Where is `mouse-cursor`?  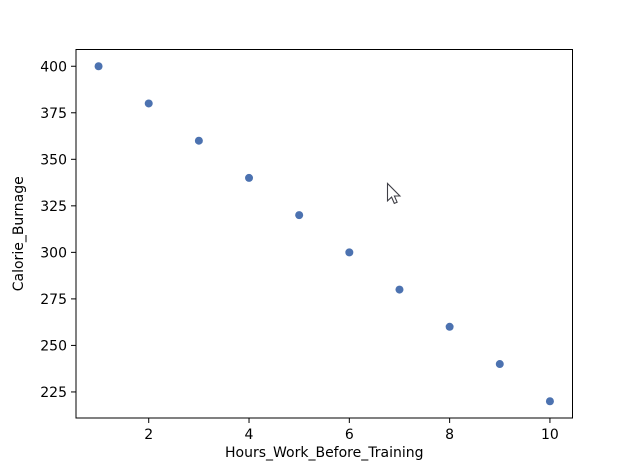
mouse-cursor is located at coordinates (394, 193).